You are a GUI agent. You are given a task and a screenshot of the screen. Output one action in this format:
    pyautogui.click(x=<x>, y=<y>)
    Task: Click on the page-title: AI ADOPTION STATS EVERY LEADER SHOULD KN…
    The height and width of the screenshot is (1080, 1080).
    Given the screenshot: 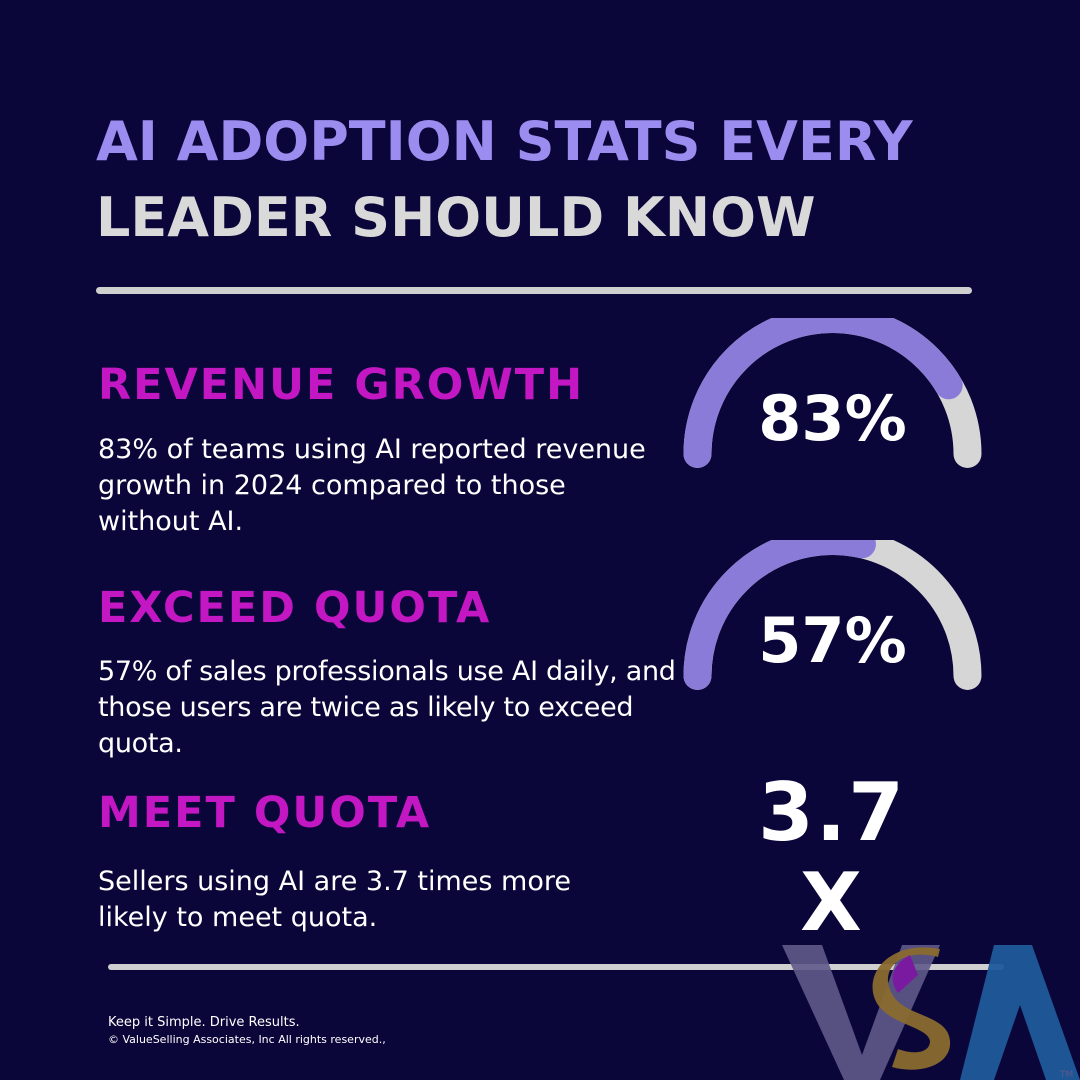 What is the action you would take?
    pyautogui.click(x=504, y=180)
    